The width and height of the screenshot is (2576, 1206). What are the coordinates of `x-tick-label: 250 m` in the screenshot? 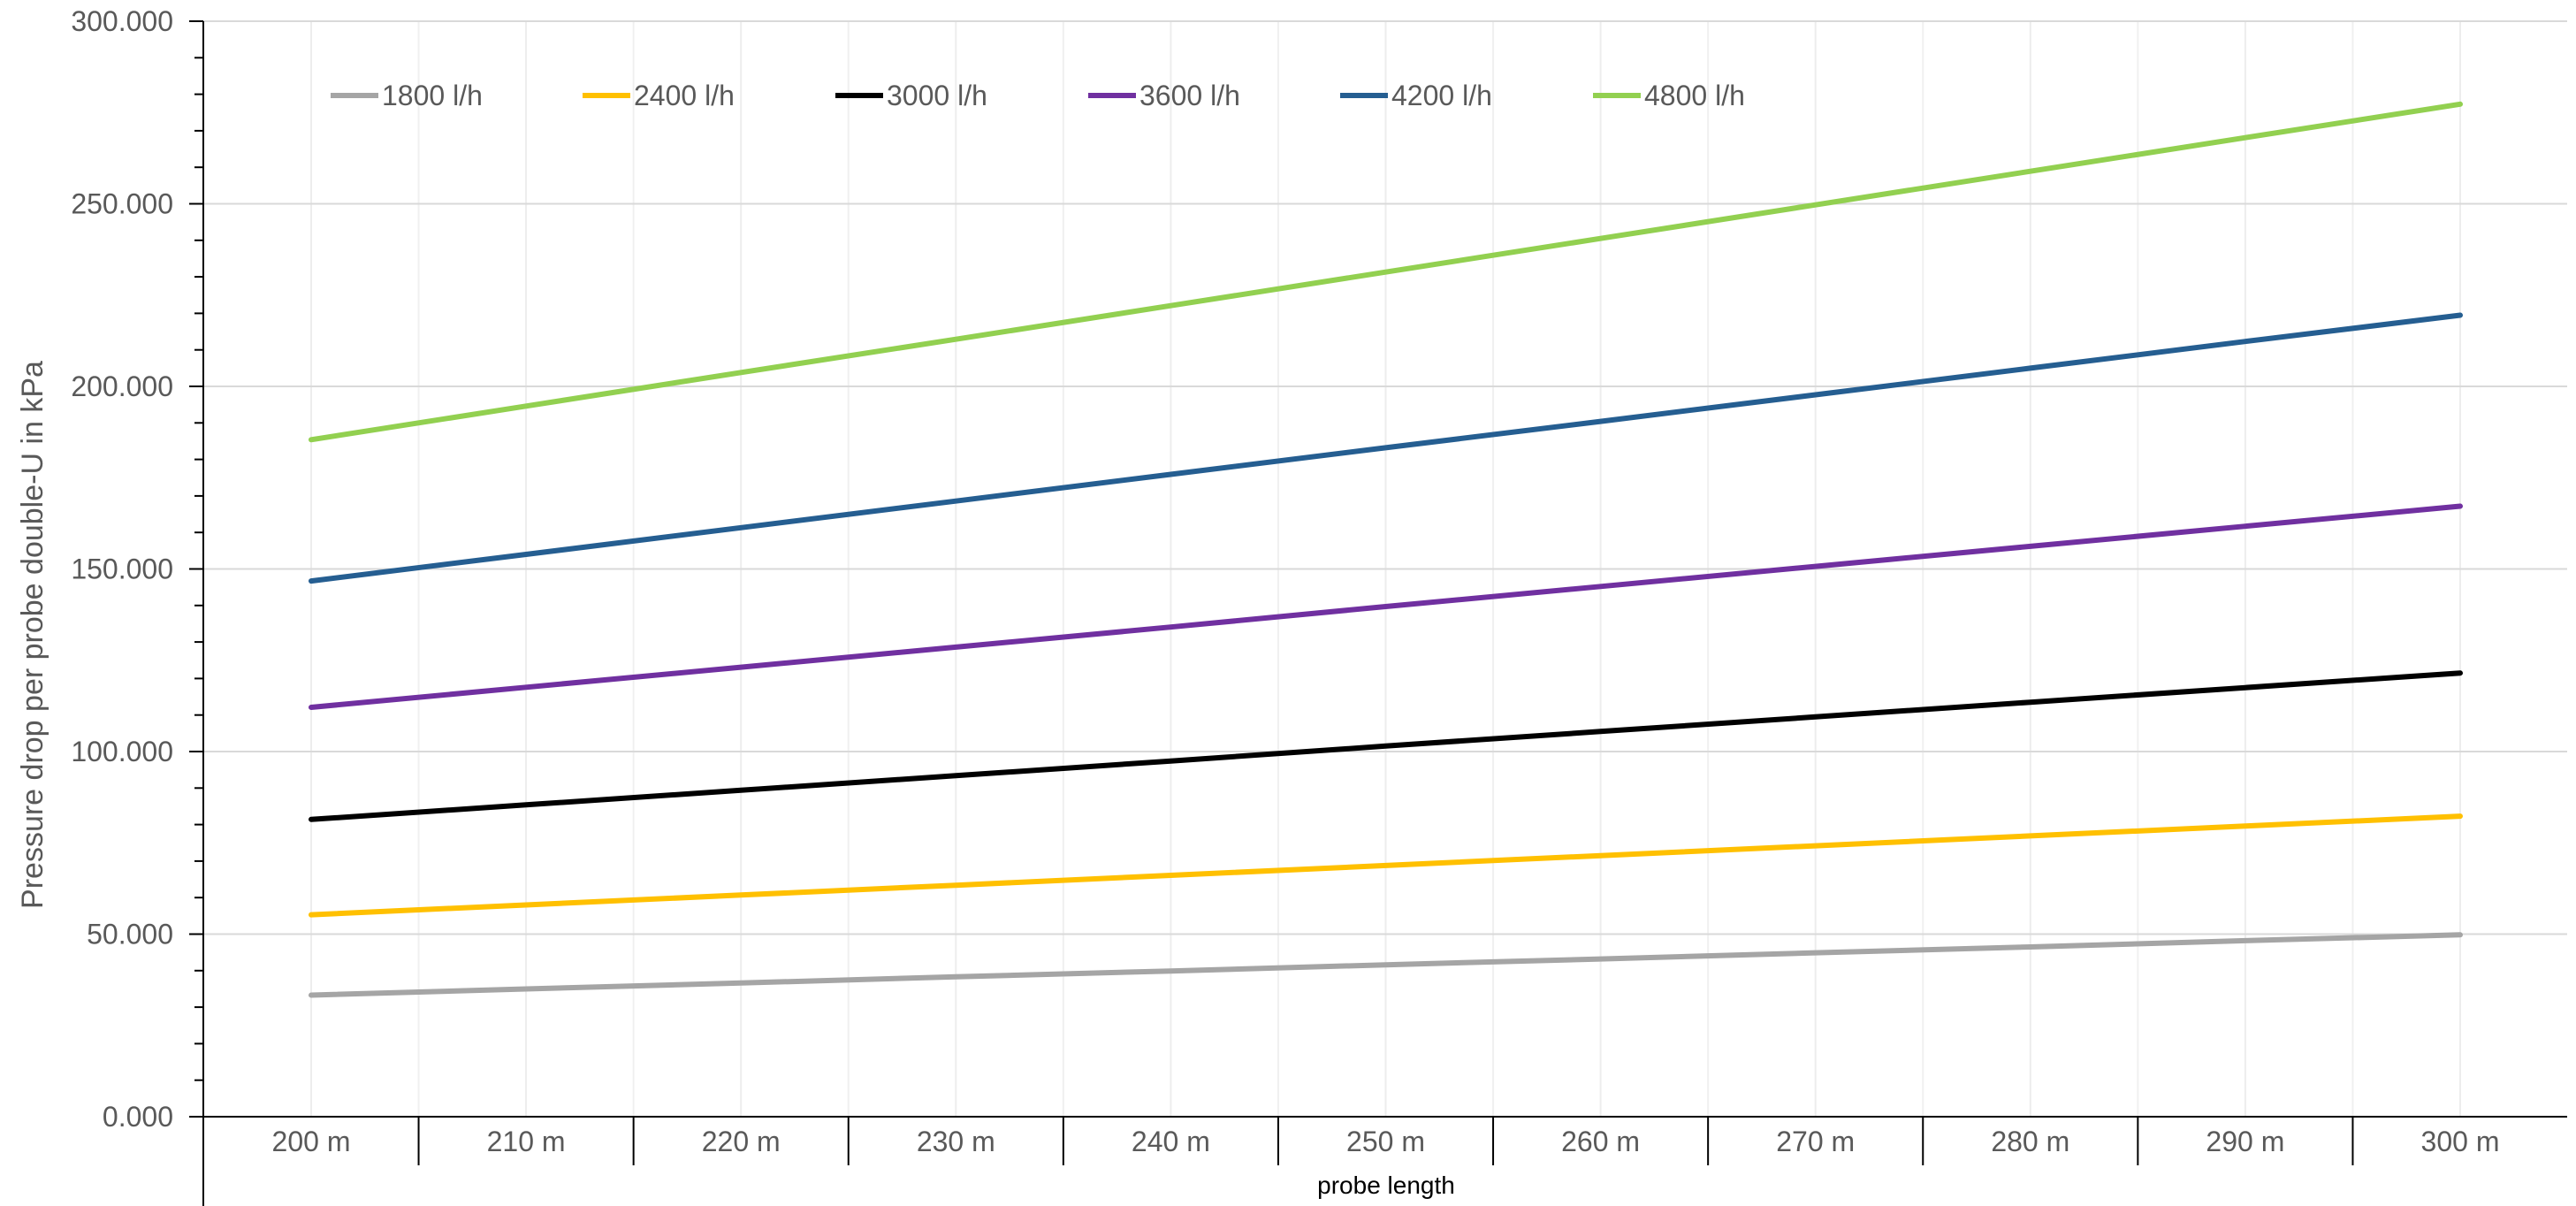 It's located at (1385, 1141).